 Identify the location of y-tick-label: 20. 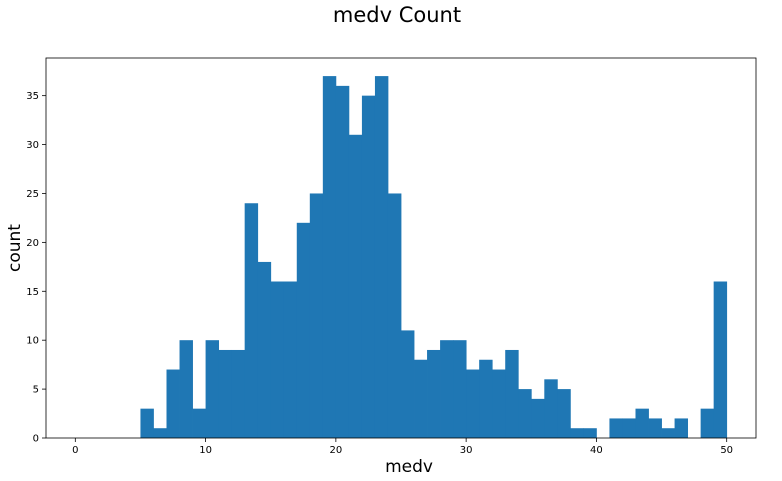
(32, 243).